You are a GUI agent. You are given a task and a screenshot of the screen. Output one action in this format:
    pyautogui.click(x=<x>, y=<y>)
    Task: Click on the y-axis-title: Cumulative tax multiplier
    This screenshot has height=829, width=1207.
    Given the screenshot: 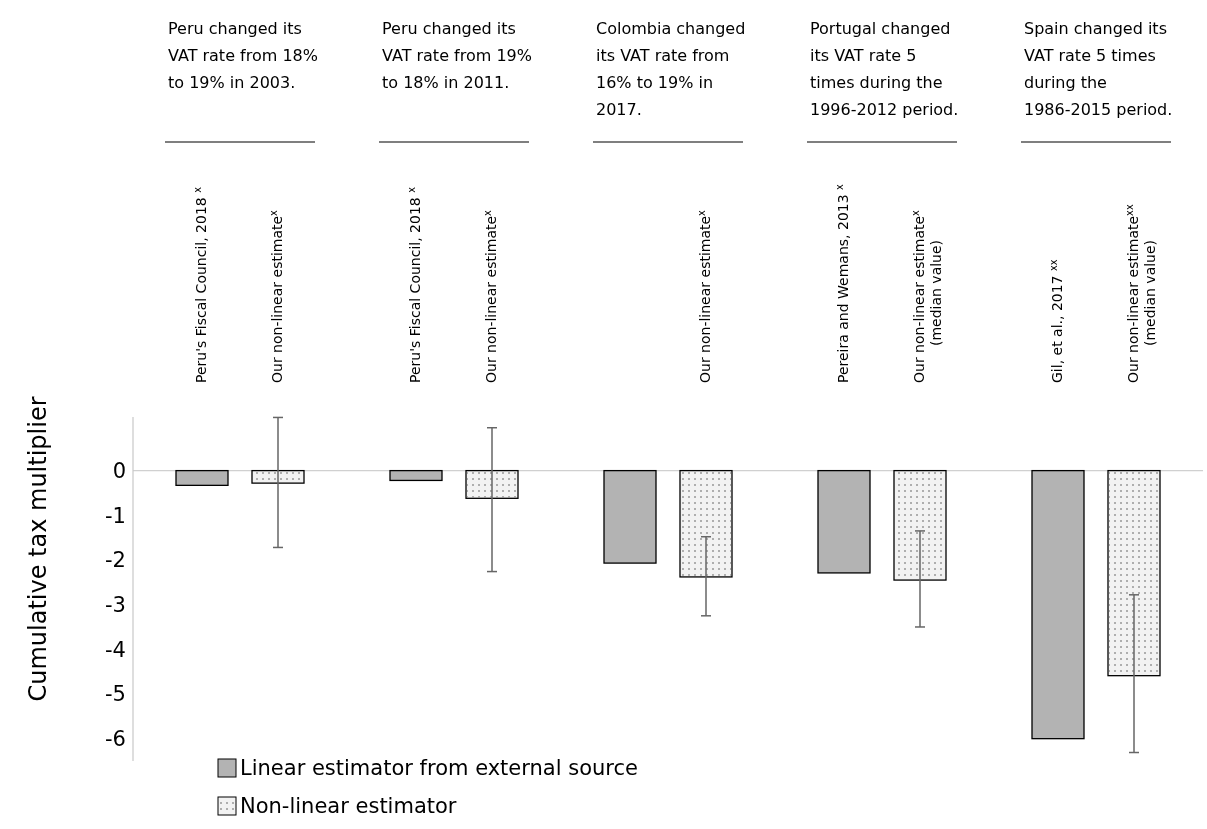 What is the action you would take?
    pyautogui.click(x=38, y=549)
    